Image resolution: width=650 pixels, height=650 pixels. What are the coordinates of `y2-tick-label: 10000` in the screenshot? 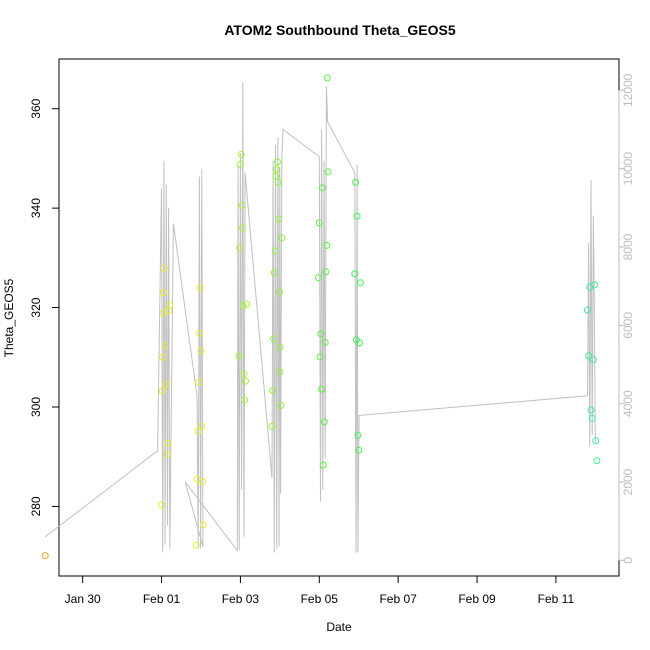 It's located at (628, 169).